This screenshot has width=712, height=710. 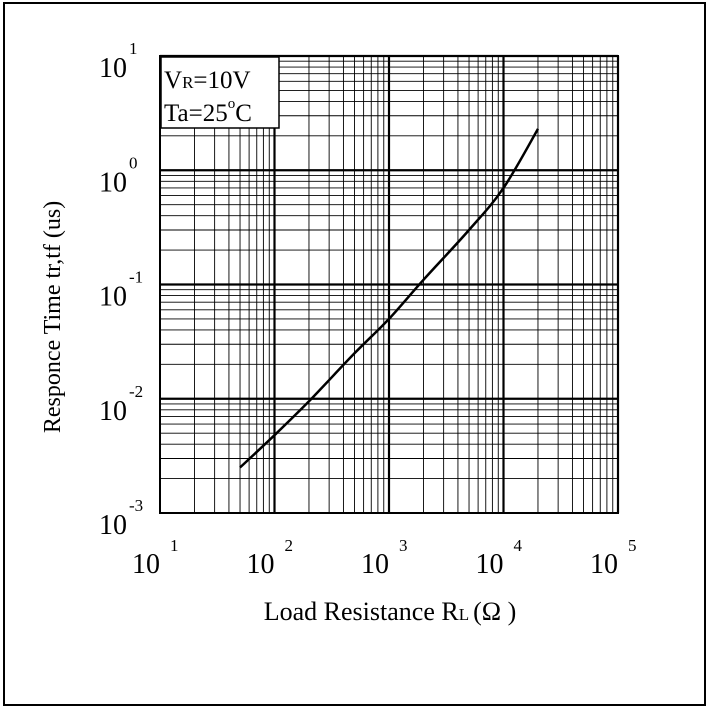 I want to click on y-tick-exponent: -2, so click(x=136, y=391).